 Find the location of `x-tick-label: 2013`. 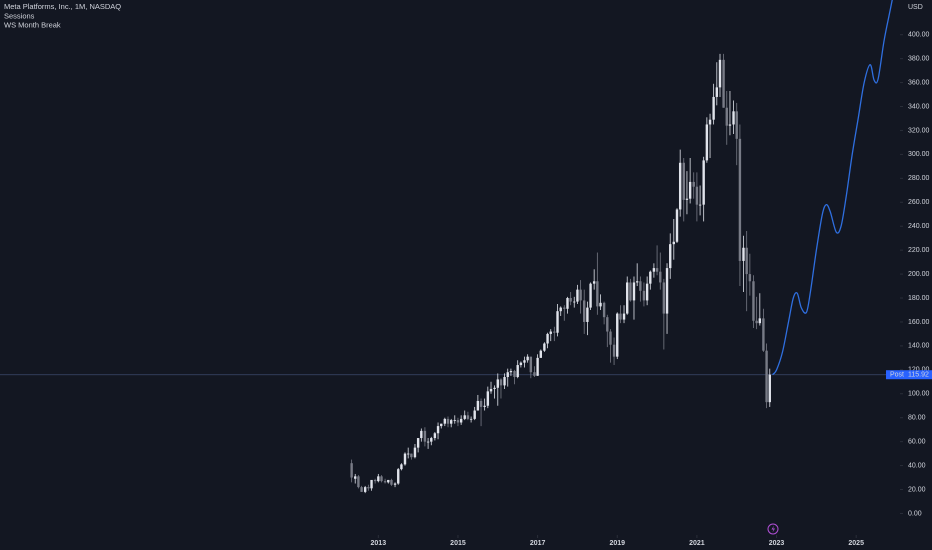

x-tick-label: 2013 is located at coordinates (379, 543).